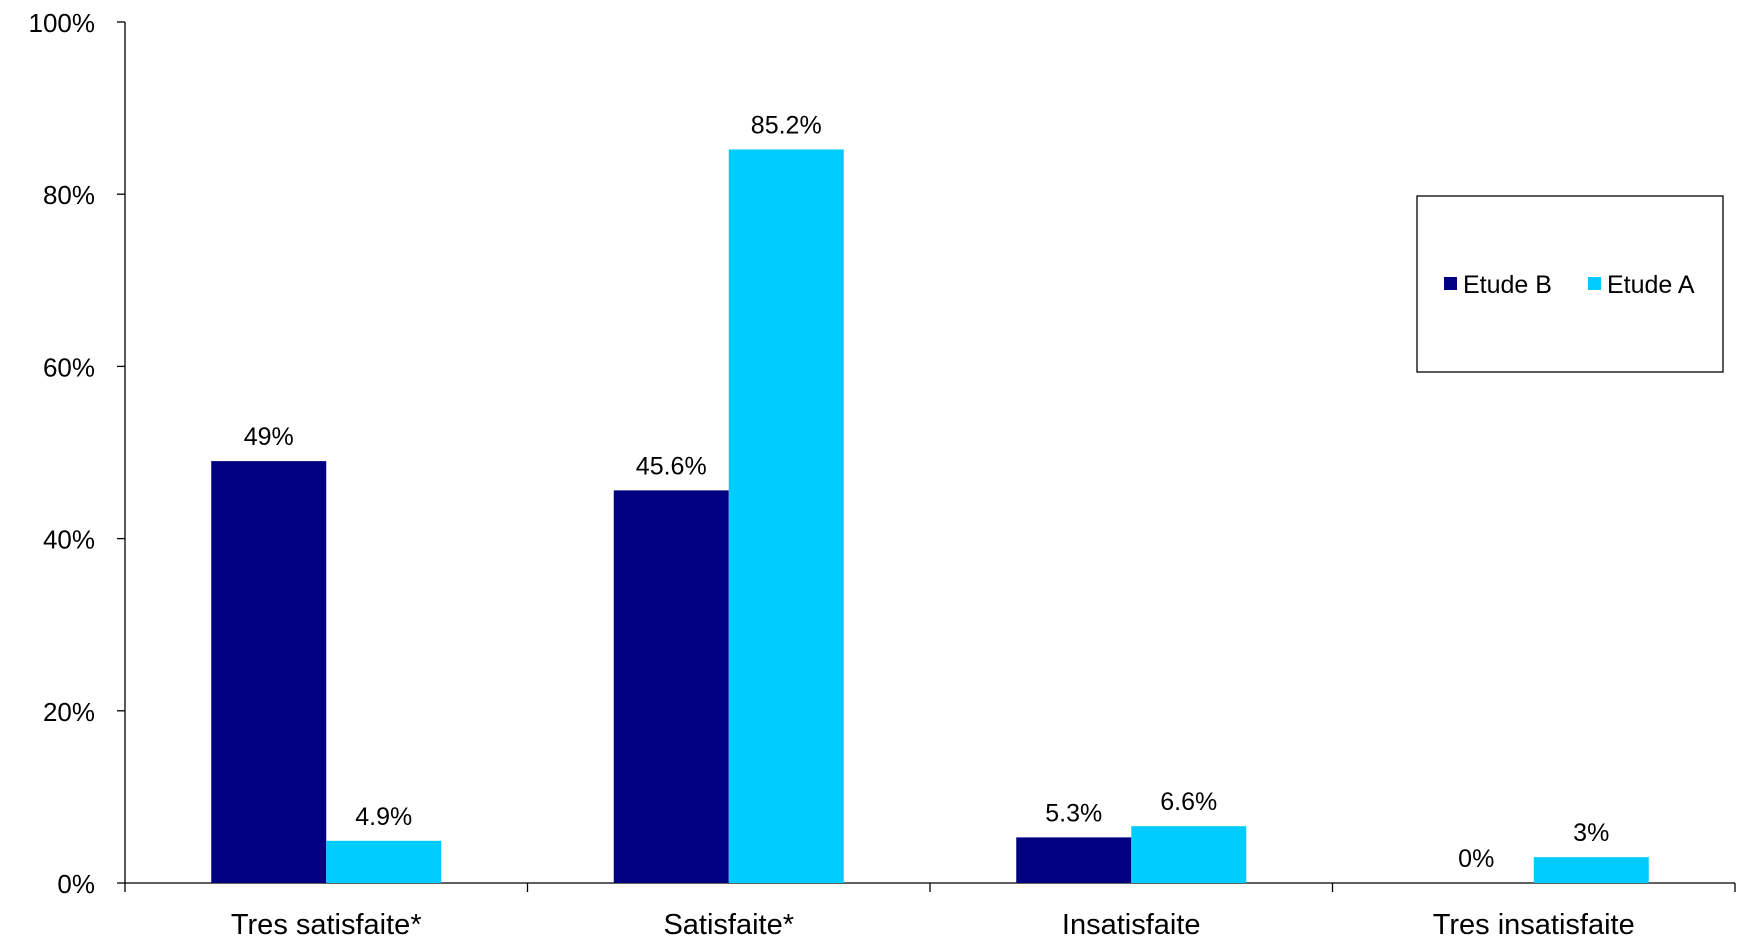  What do you see at coordinates (1591, 833) in the screenshot?
I see `data-label: 3%` at bounding box center [1591, 833].